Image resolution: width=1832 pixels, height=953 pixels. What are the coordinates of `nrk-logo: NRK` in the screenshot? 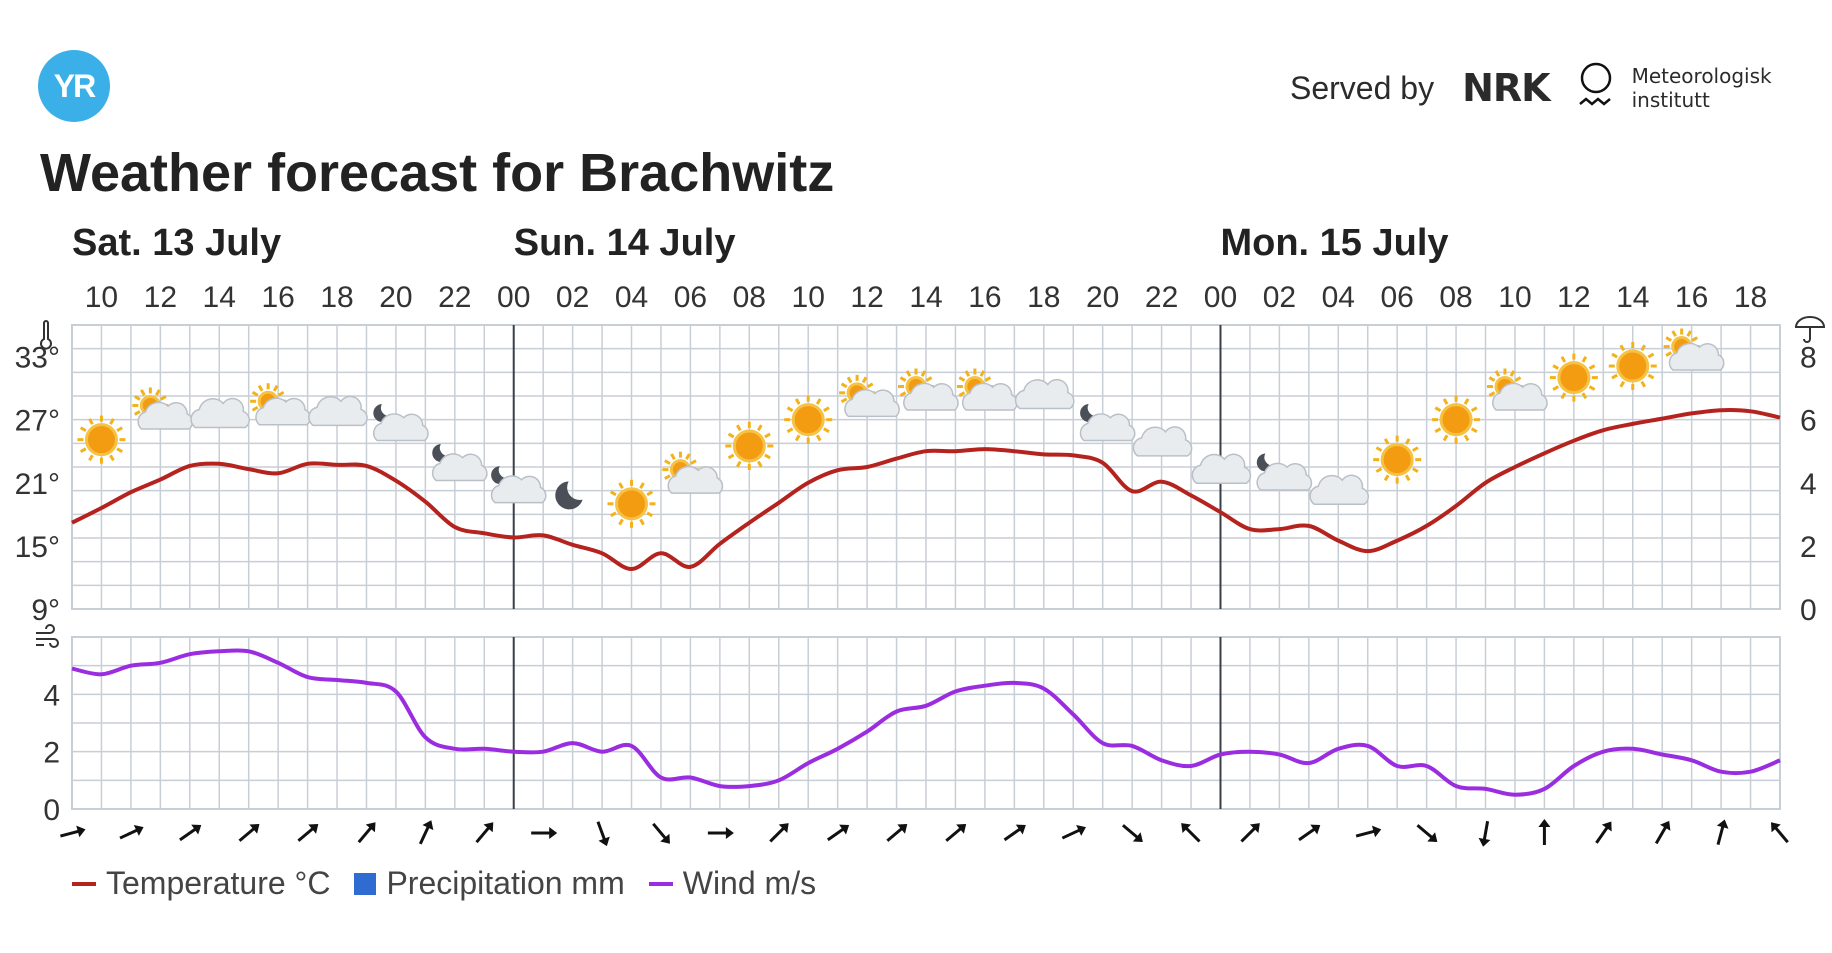 It's located at (1506, 88).